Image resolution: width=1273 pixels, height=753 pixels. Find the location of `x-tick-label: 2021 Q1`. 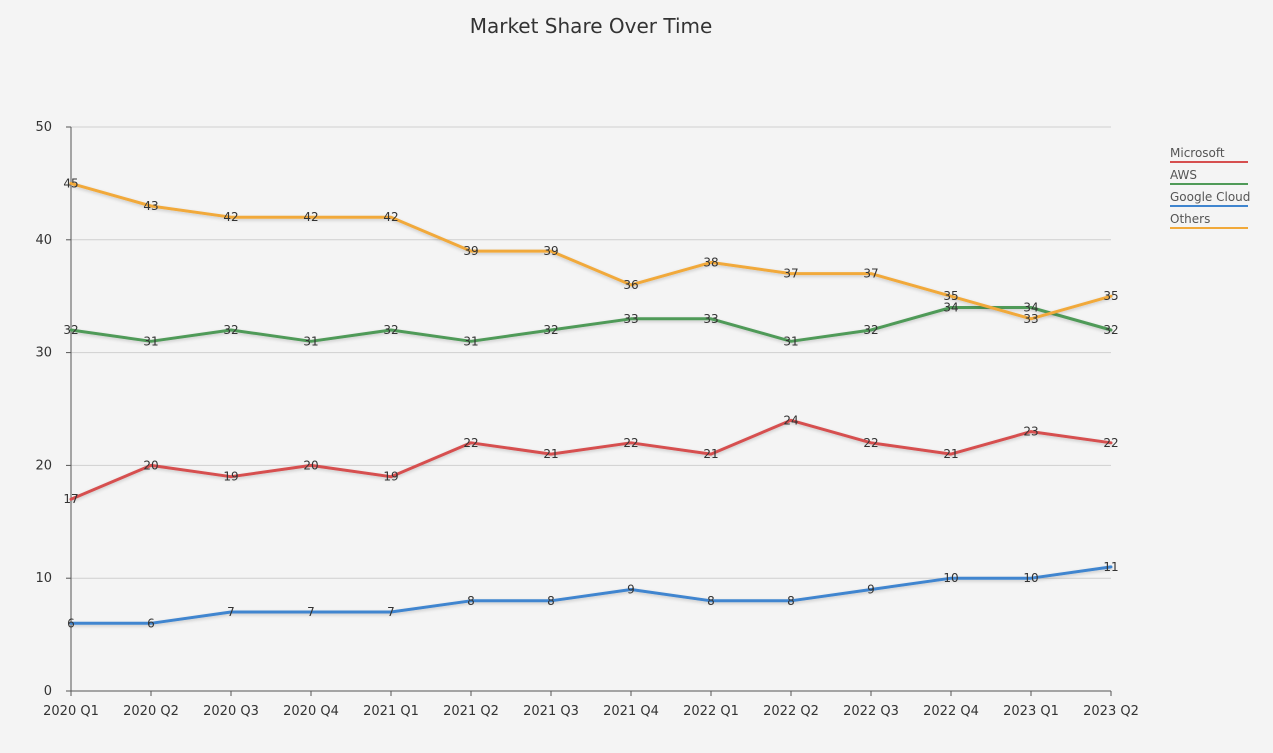

x-tick-label: 2021 Q1 is located at coordinates (391, 711).